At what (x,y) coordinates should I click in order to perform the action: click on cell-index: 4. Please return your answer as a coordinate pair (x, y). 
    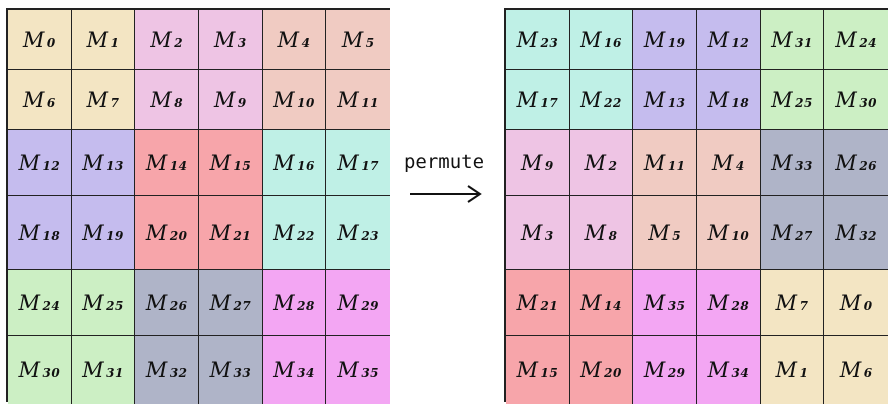
    Looking at the image, I should click on (740, 165).